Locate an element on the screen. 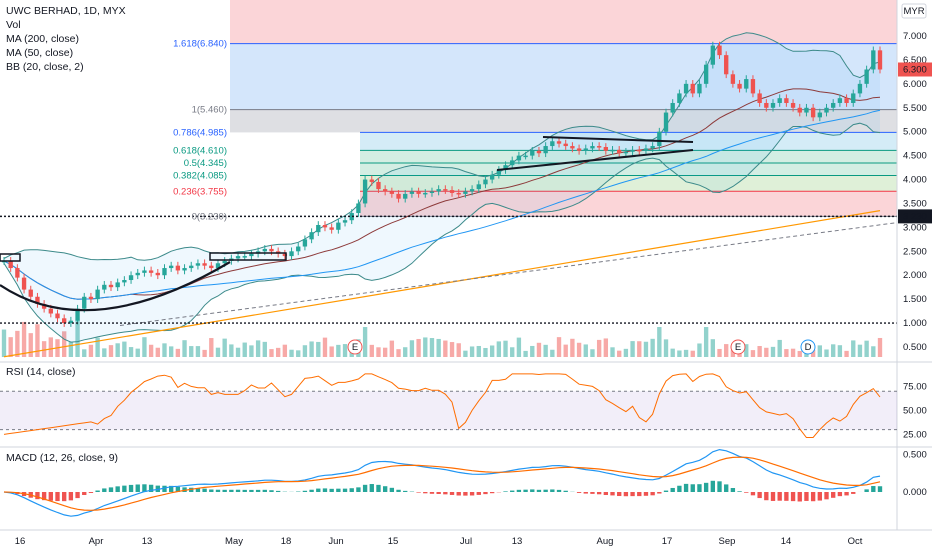 Image resolution: width=932 pixels, height=550 pixels. cup-arc is located at coordinates (115, 286).